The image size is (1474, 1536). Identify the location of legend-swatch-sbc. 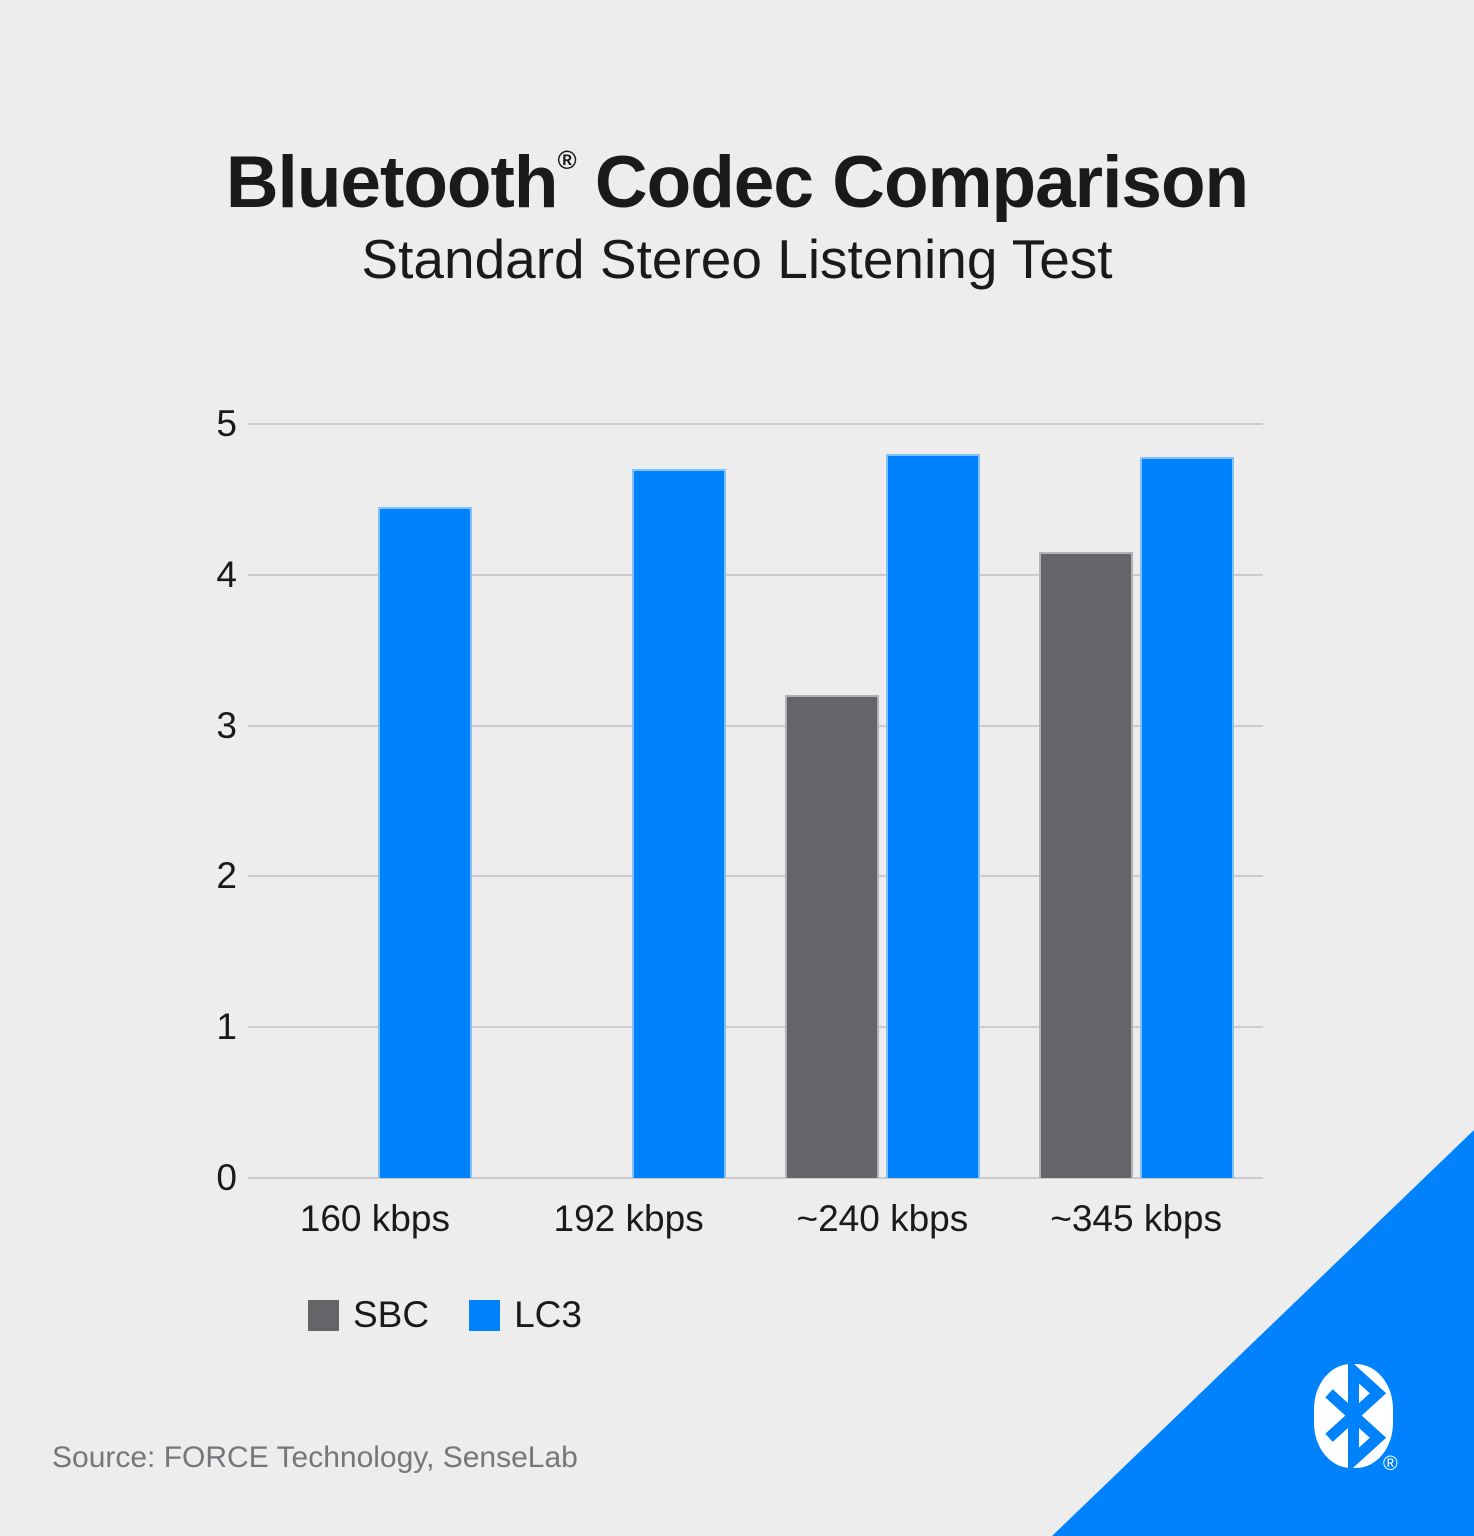
(323, 1315).